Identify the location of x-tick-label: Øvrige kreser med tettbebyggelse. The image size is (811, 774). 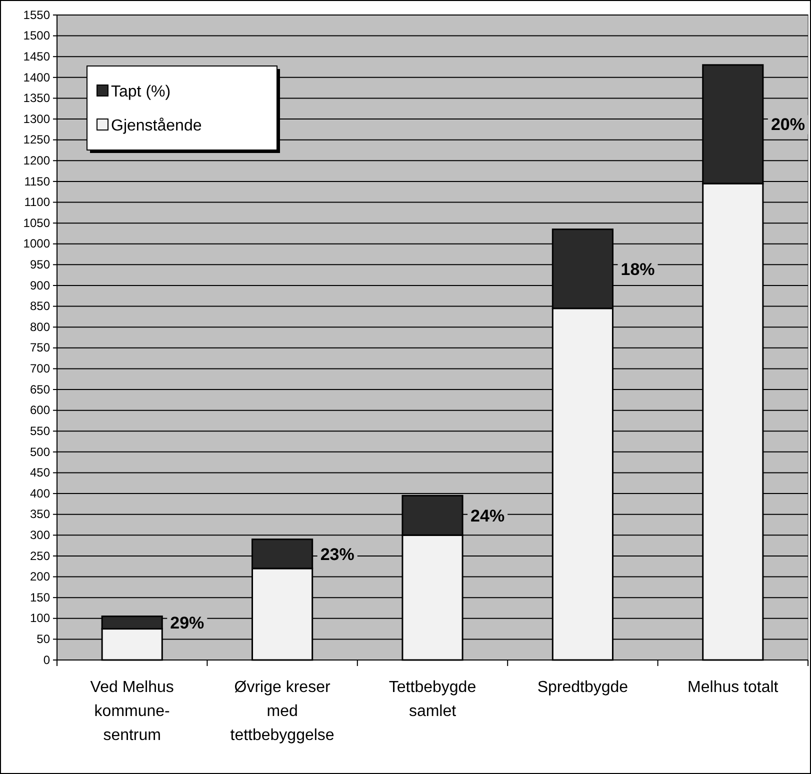
(282, 711).